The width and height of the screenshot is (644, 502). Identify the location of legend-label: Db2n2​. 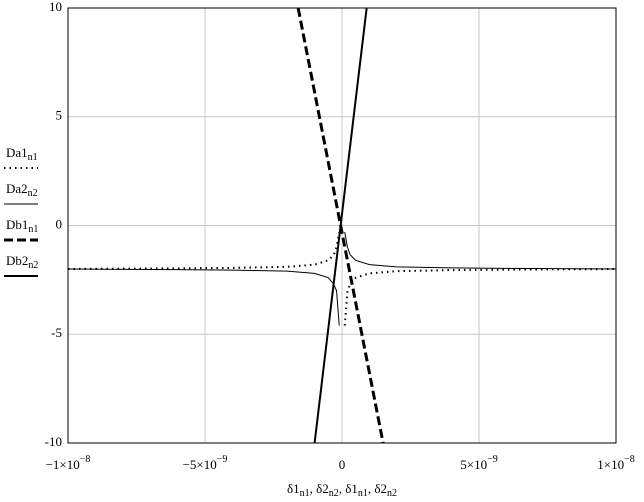
(22, 262).